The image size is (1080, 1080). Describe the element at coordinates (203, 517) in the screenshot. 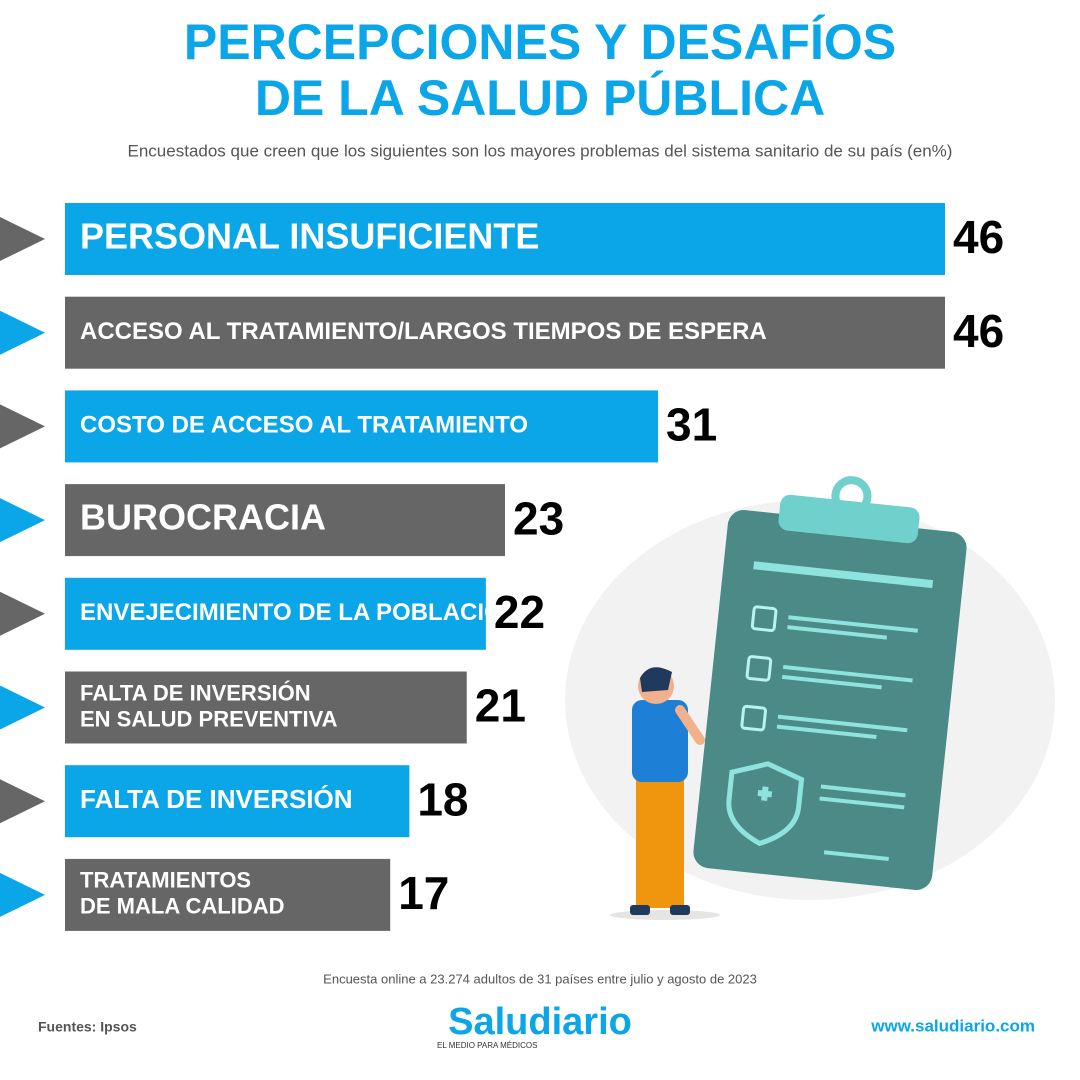

I see `bar-label: BUROCRACIA` at that location.